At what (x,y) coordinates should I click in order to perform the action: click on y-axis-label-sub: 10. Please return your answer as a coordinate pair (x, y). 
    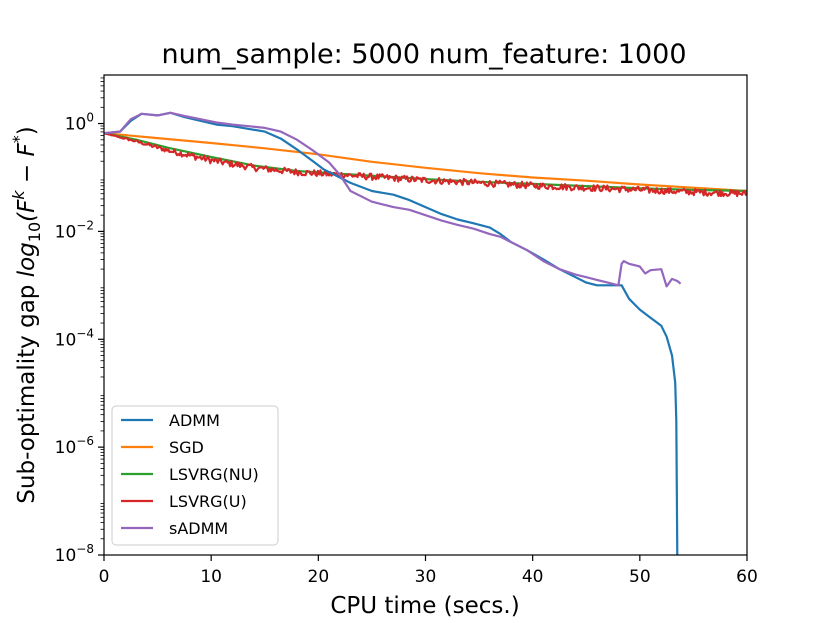
    Looking at the image, I should click on (34, 232).